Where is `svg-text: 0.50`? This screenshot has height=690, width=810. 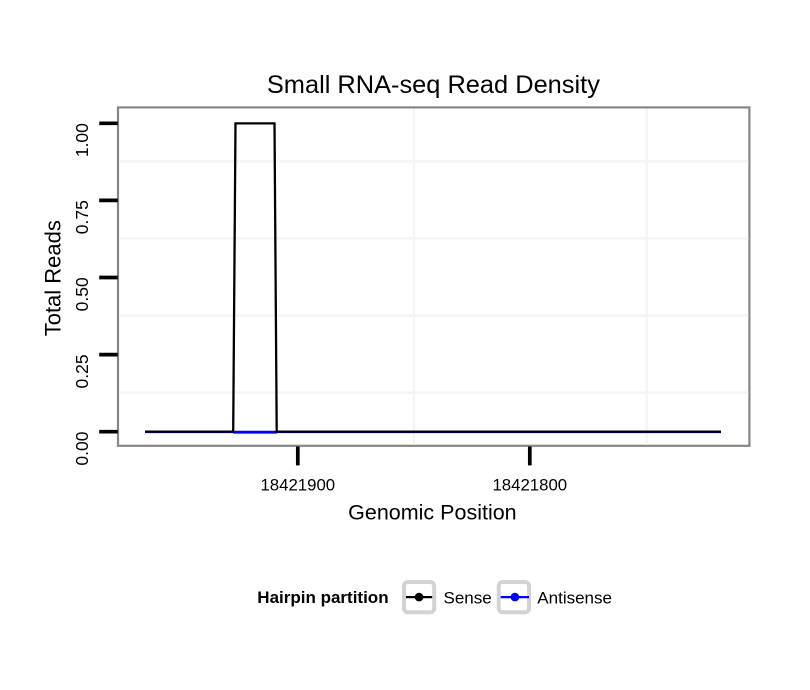
svg-text: 0.50 is located at coordinates (82, 294).